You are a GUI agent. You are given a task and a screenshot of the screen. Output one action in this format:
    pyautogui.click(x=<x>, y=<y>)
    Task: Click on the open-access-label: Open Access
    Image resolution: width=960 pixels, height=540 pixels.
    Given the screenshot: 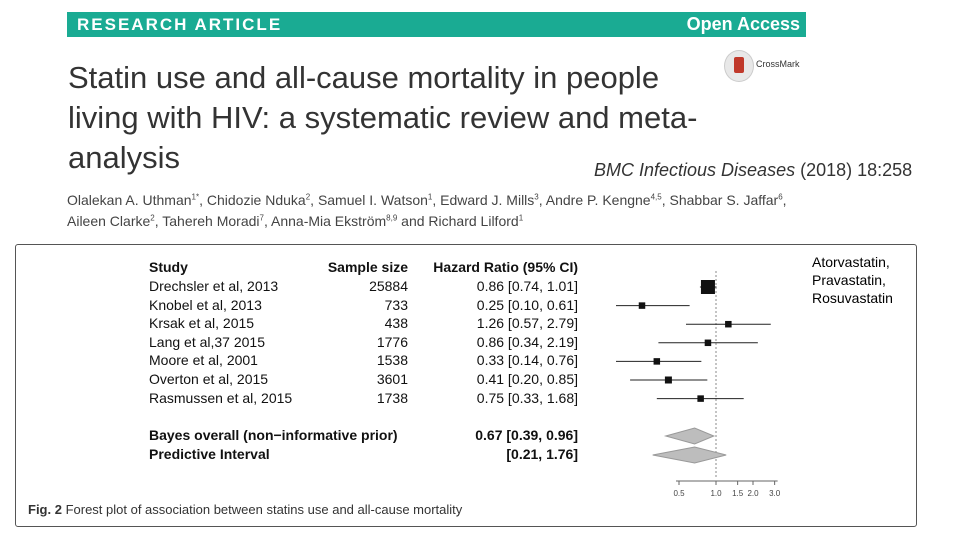 What is the action you would take?
    pyautogui.click(x=743, y=24)
    